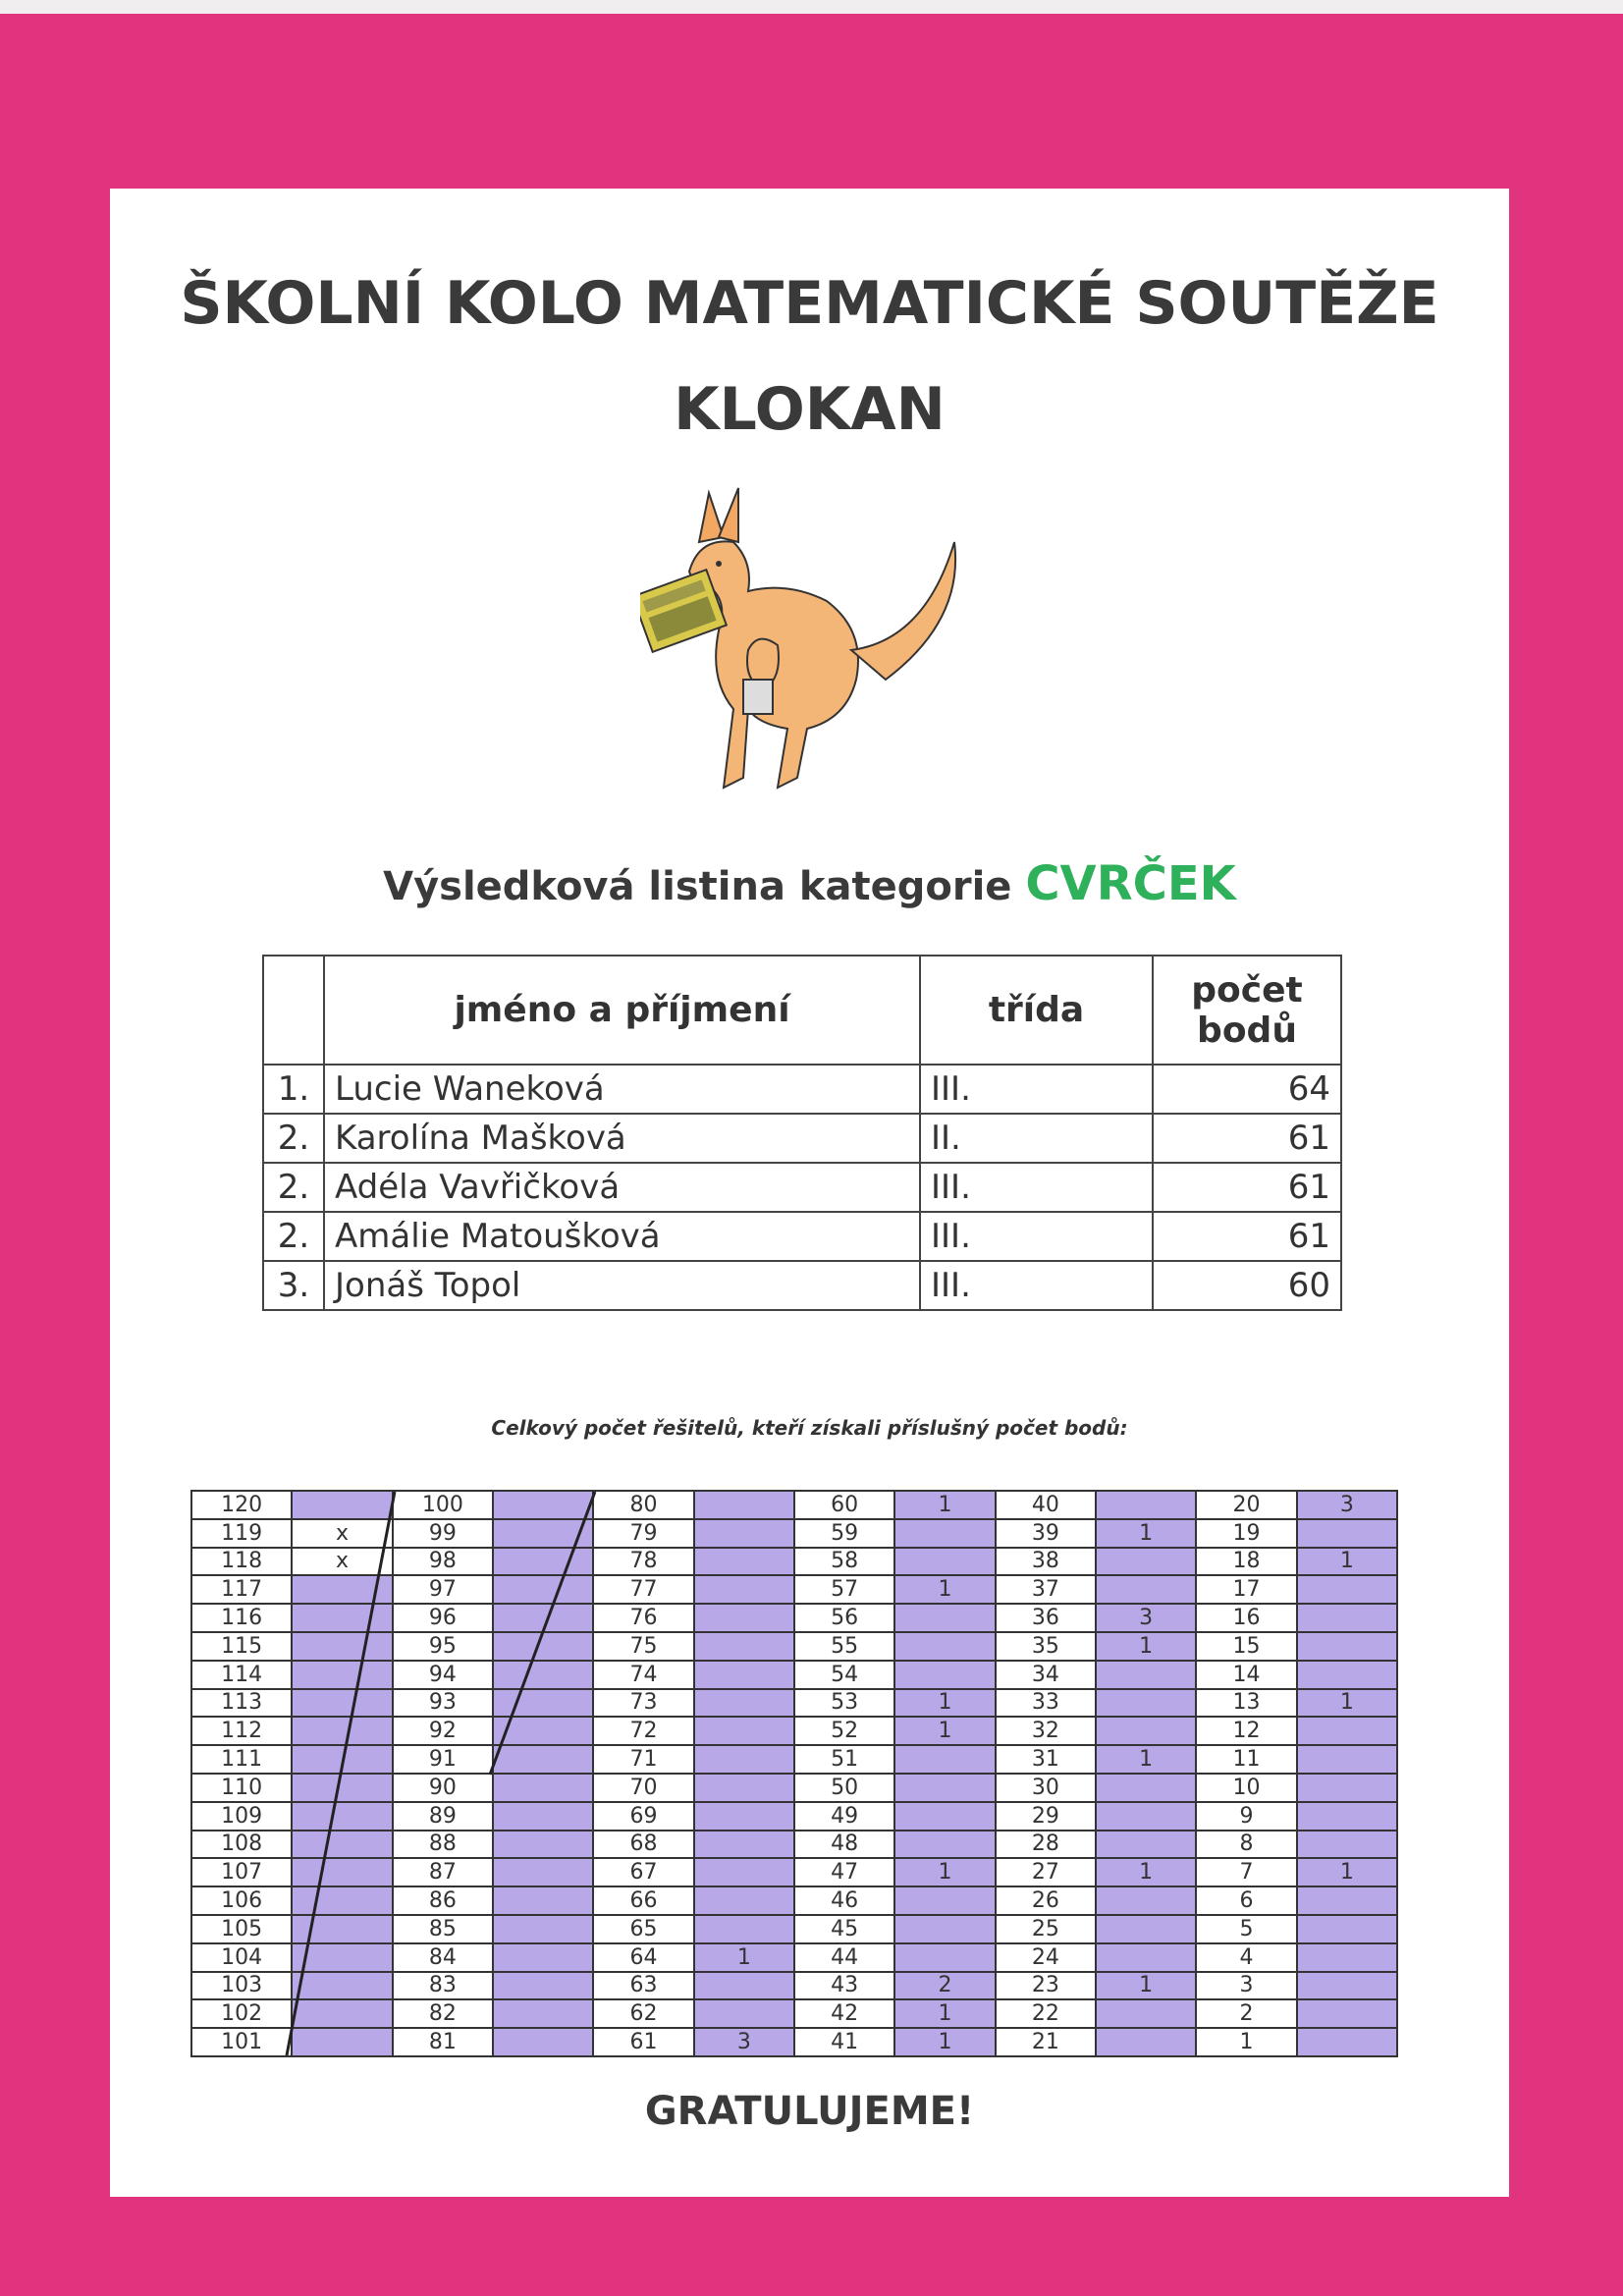 The width and height of the screenshot is (1623, 2296). What do you see at coordinates (1130, 883) in the screenshot?
I see `category-name: CVRČEK` at bounding box center [1130, 883].